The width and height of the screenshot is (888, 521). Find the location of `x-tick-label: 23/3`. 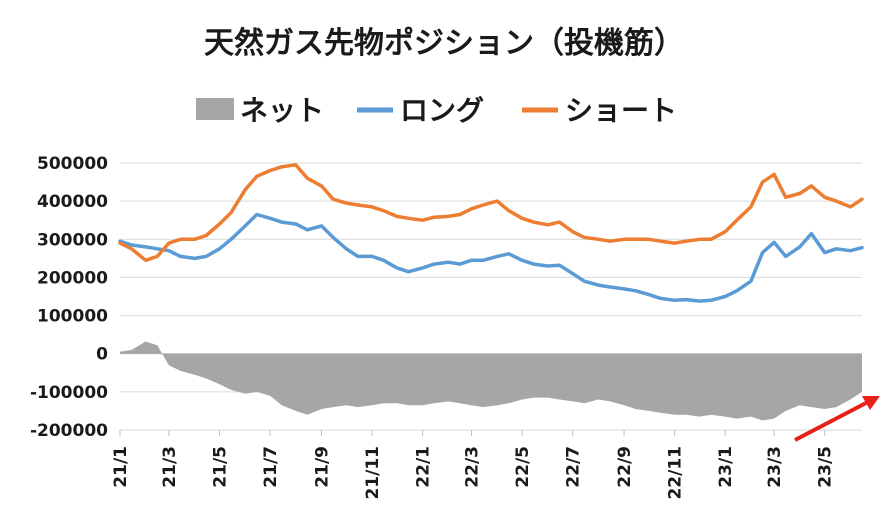

x-tick-label: 23/3 is located at coordinates (775, 467).